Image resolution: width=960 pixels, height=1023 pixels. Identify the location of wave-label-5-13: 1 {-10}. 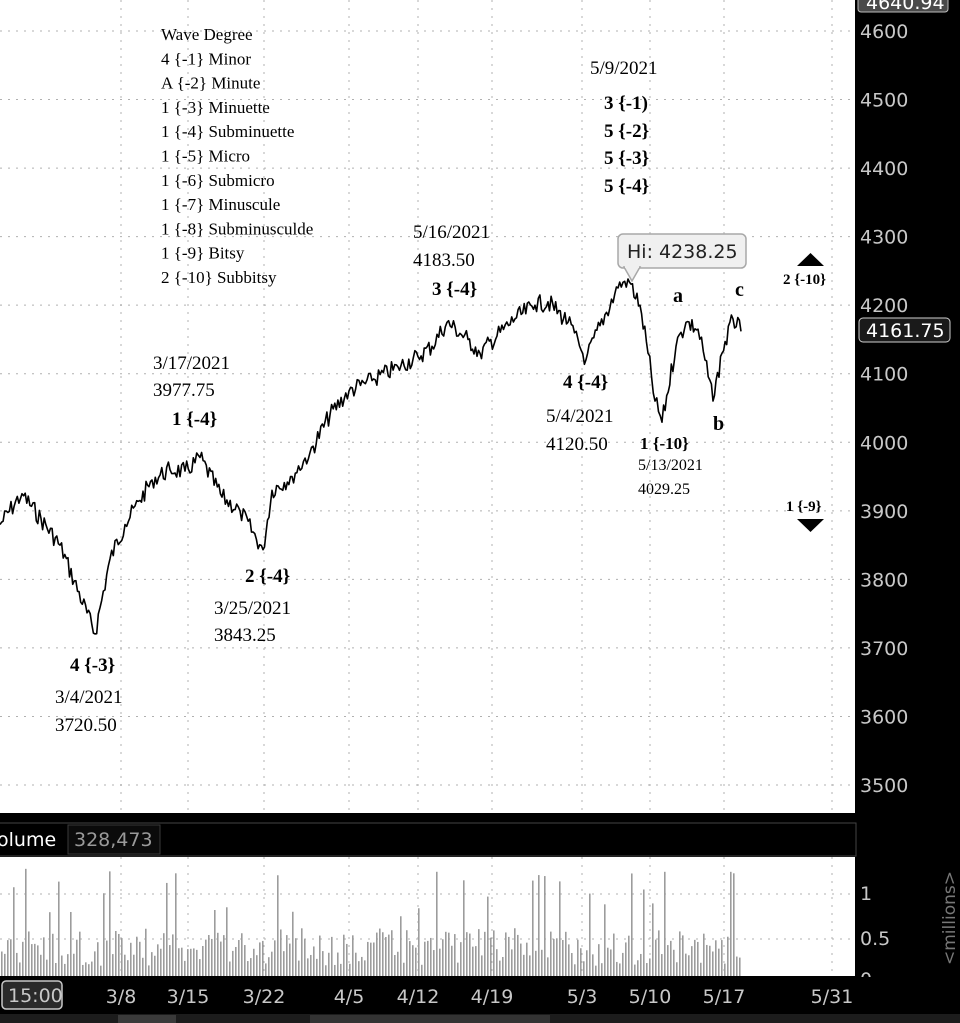
(664, 443).